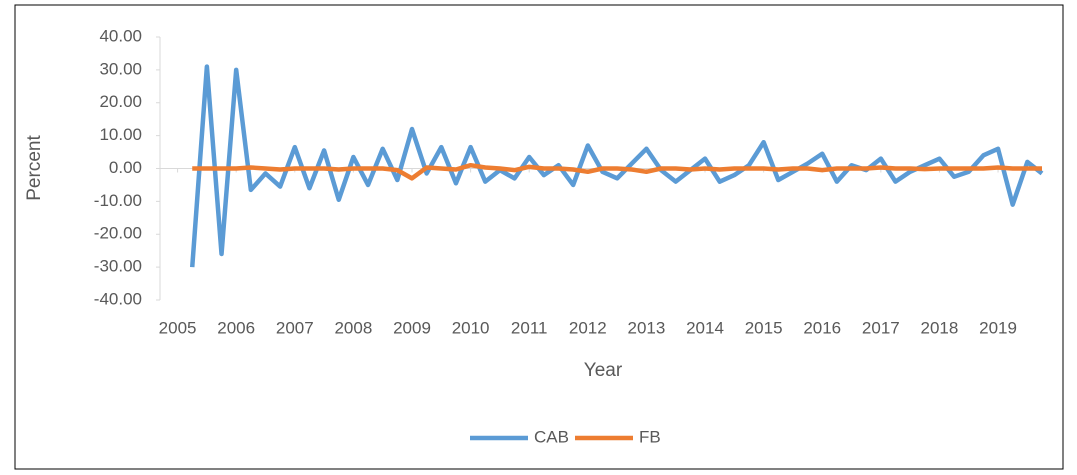  Describe the element at coordinates (551, 436) in the screenshot. I see `legend-label: CAB` at that location.